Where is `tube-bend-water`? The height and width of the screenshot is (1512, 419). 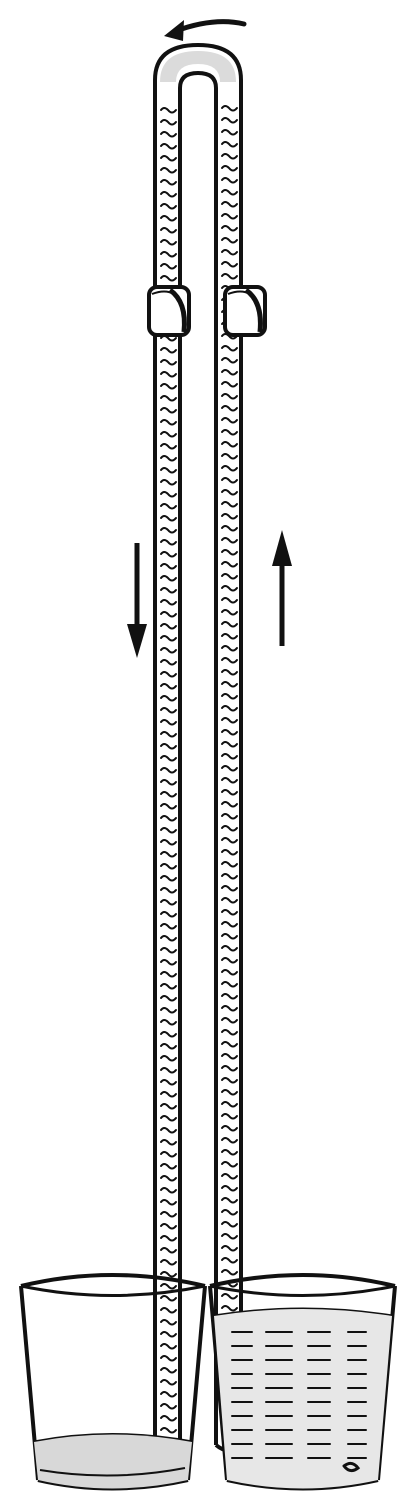 tube-bend-water is located at coordinates (198, 66).